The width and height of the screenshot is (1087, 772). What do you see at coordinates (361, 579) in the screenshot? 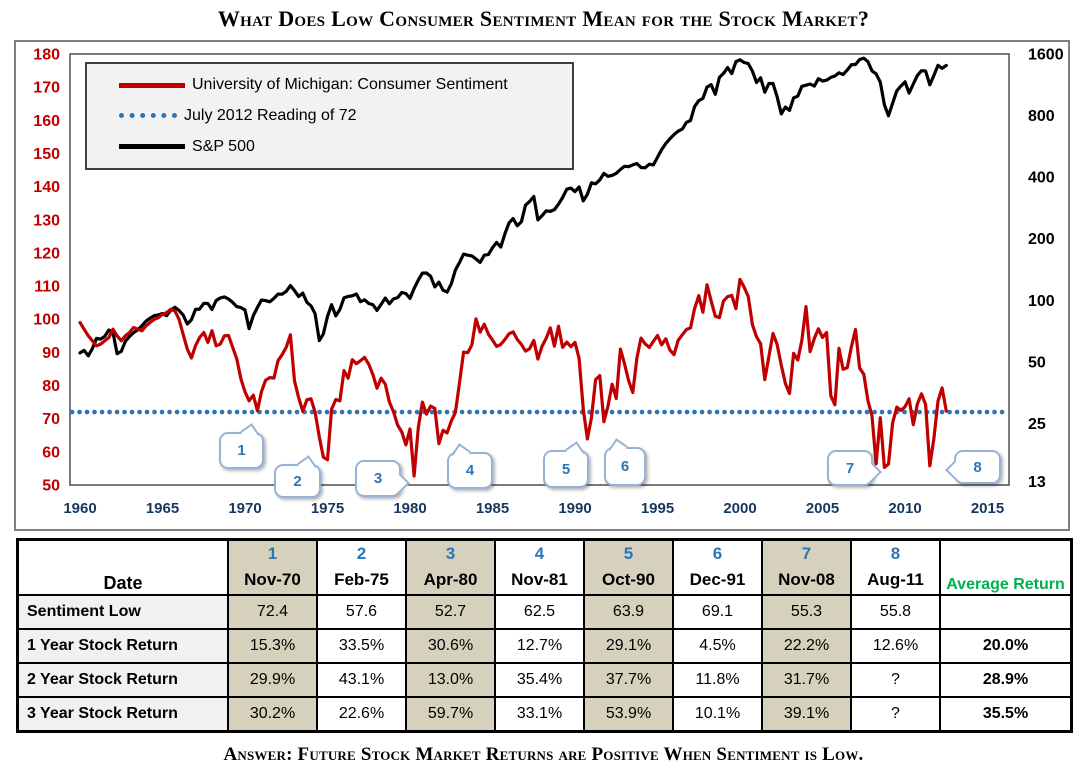
I see `event-date: Feb-75` at bounding box center [361, 579].